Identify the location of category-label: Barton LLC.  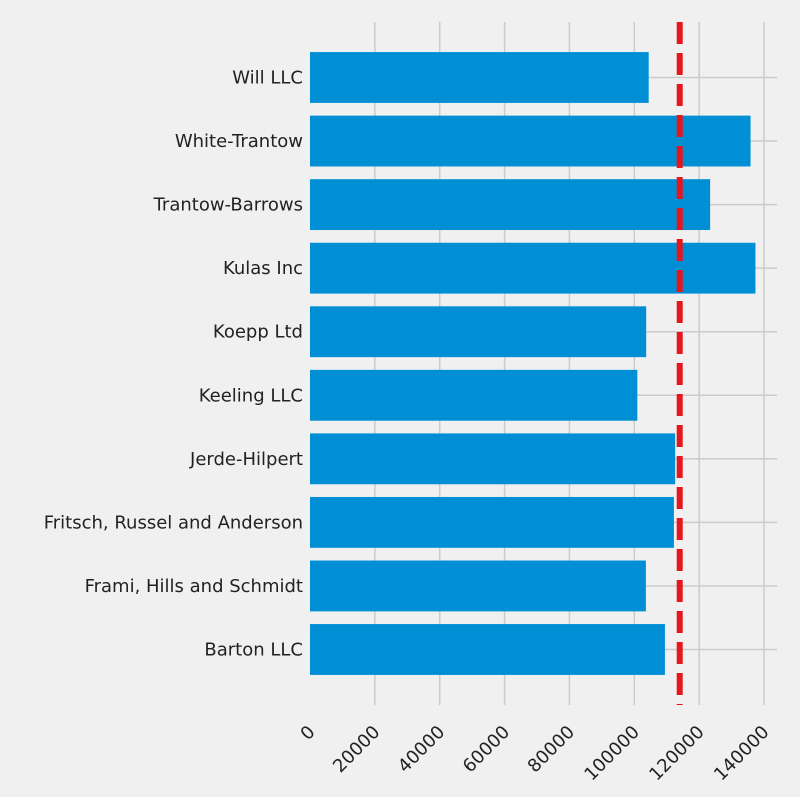
(253, 650).